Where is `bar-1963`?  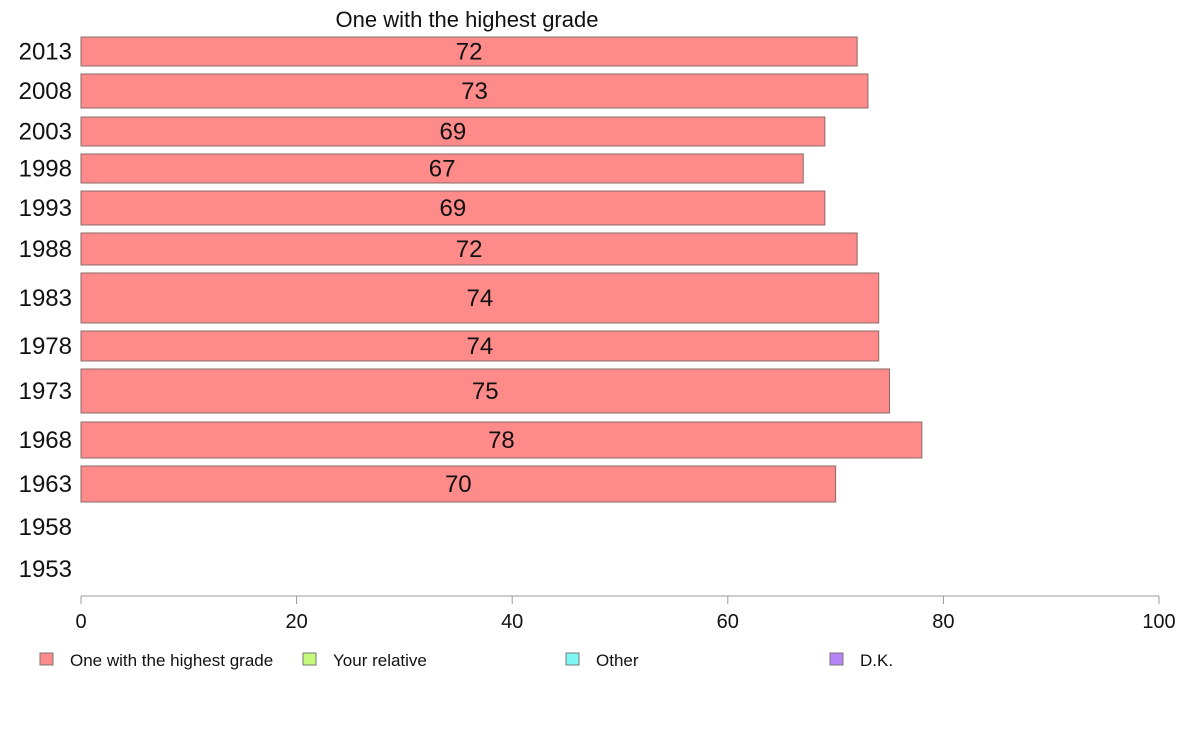
bar-1963 is located at coordinates (458, 484).